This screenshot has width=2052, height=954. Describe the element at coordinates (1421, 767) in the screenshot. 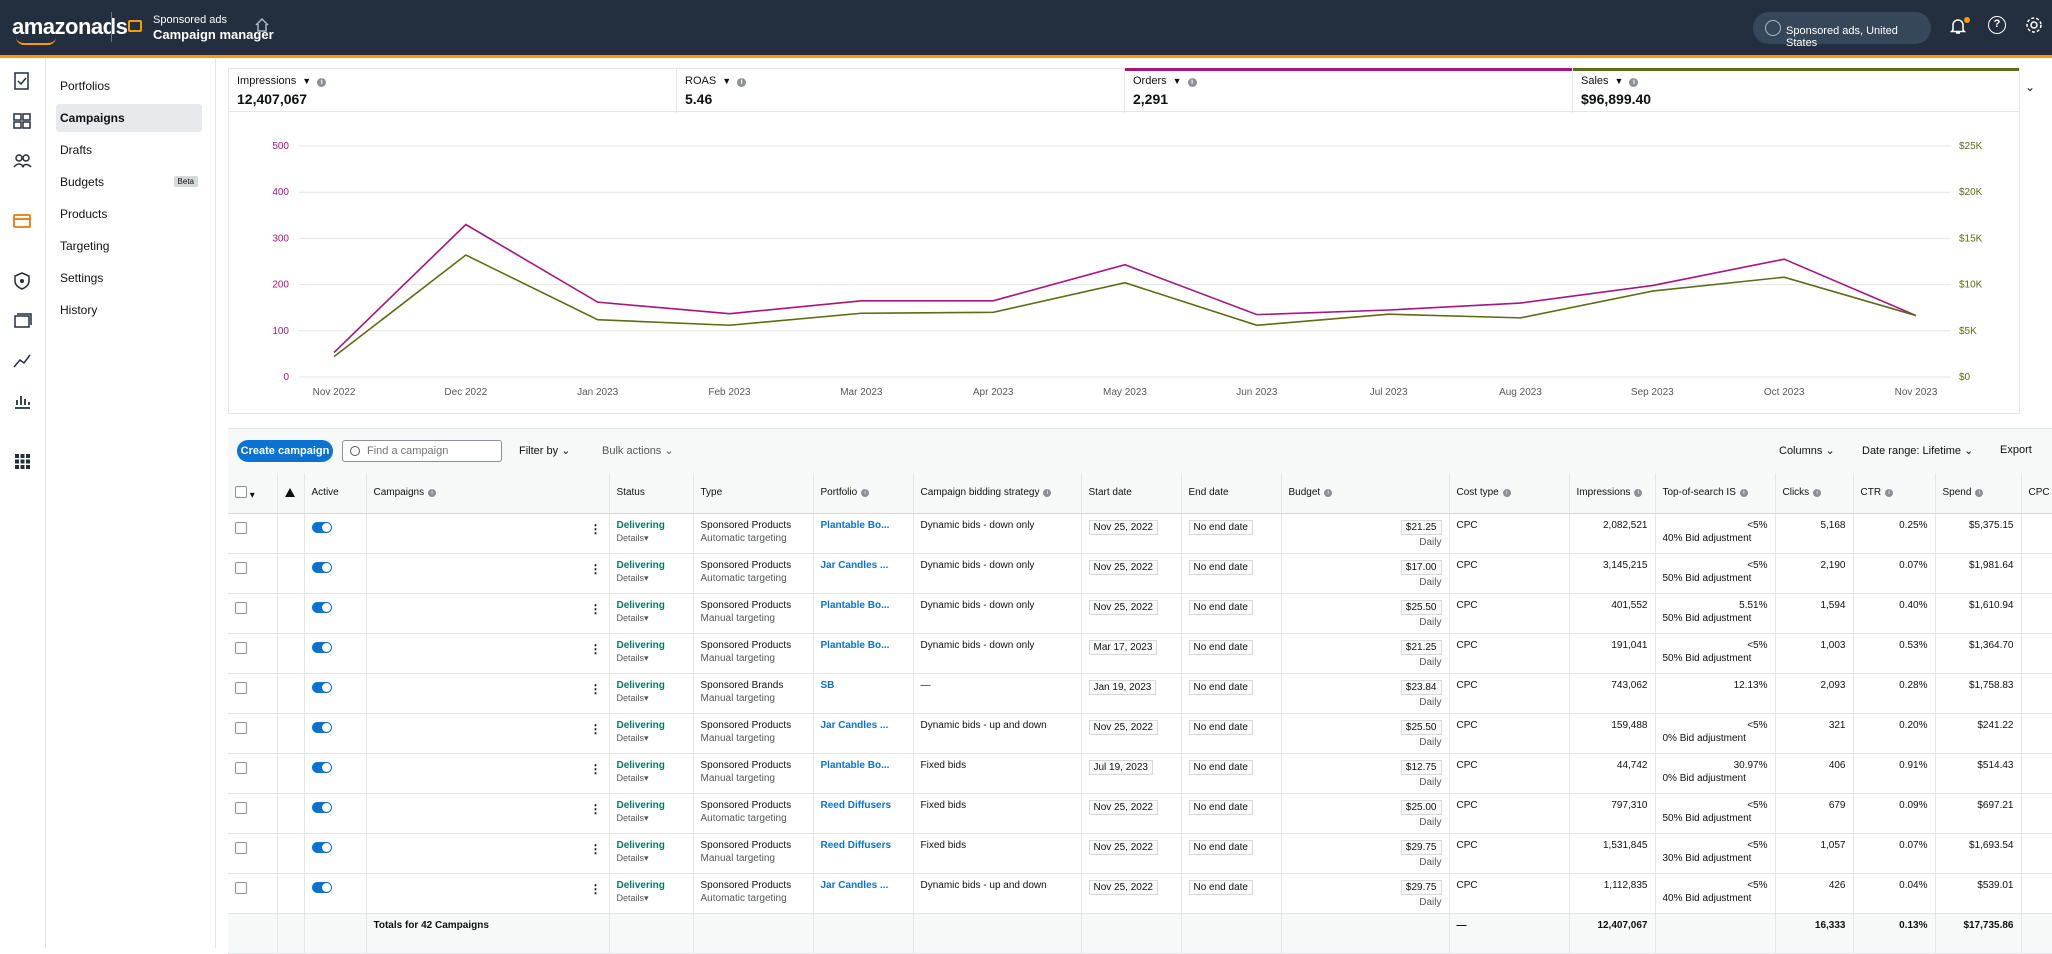

I see `budget-field: $12.75` at that location.